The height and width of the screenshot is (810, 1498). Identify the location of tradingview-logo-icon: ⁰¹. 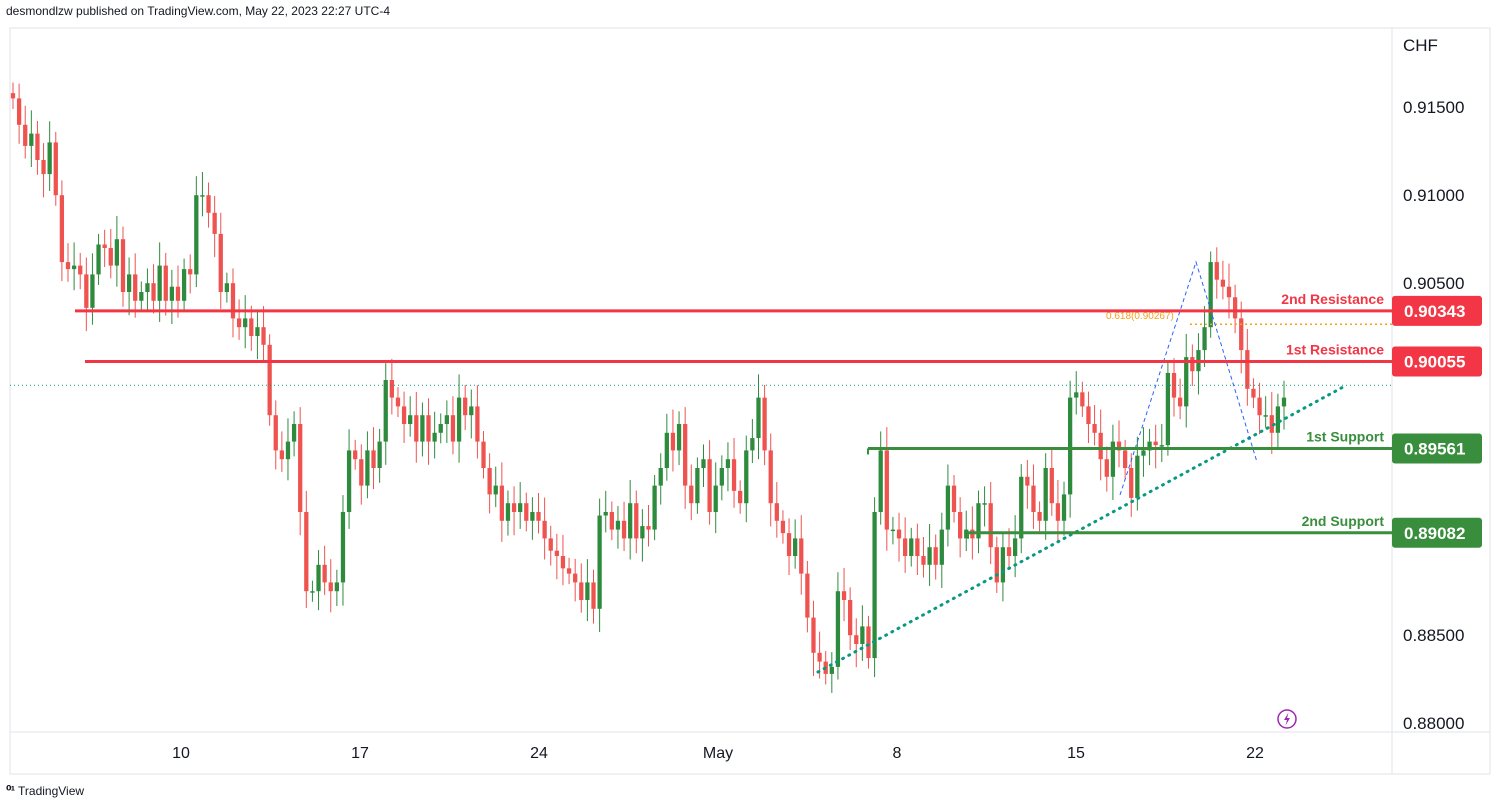
(10, 790).